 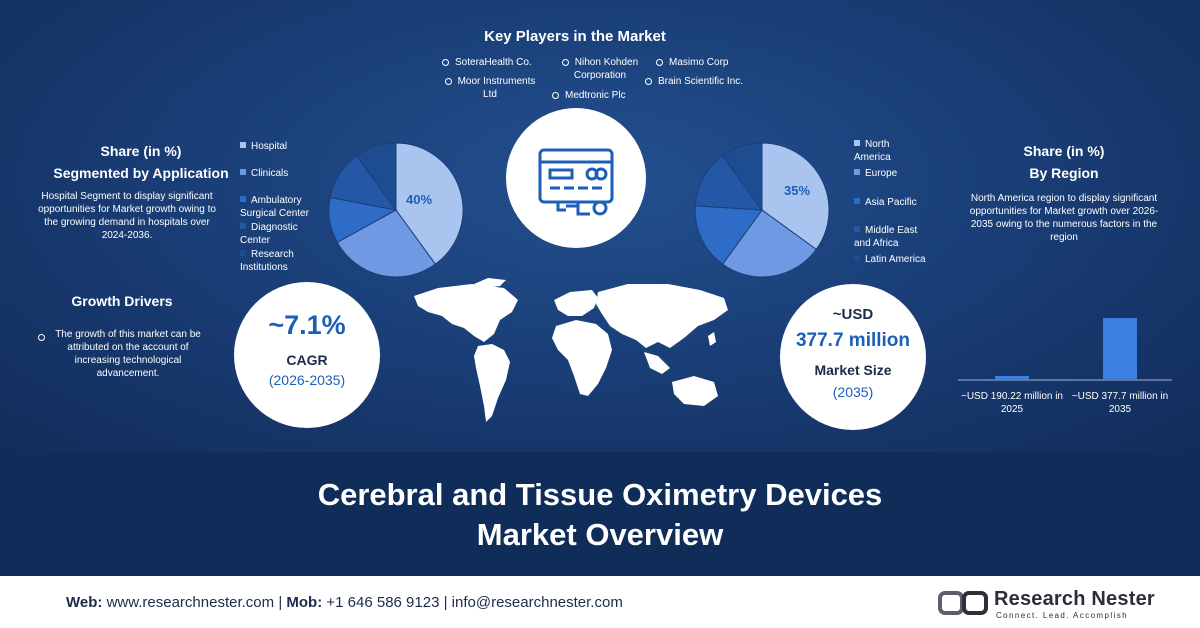 I want to click on phone-number: +1 646 586 9123, so click(x=383, y=602).